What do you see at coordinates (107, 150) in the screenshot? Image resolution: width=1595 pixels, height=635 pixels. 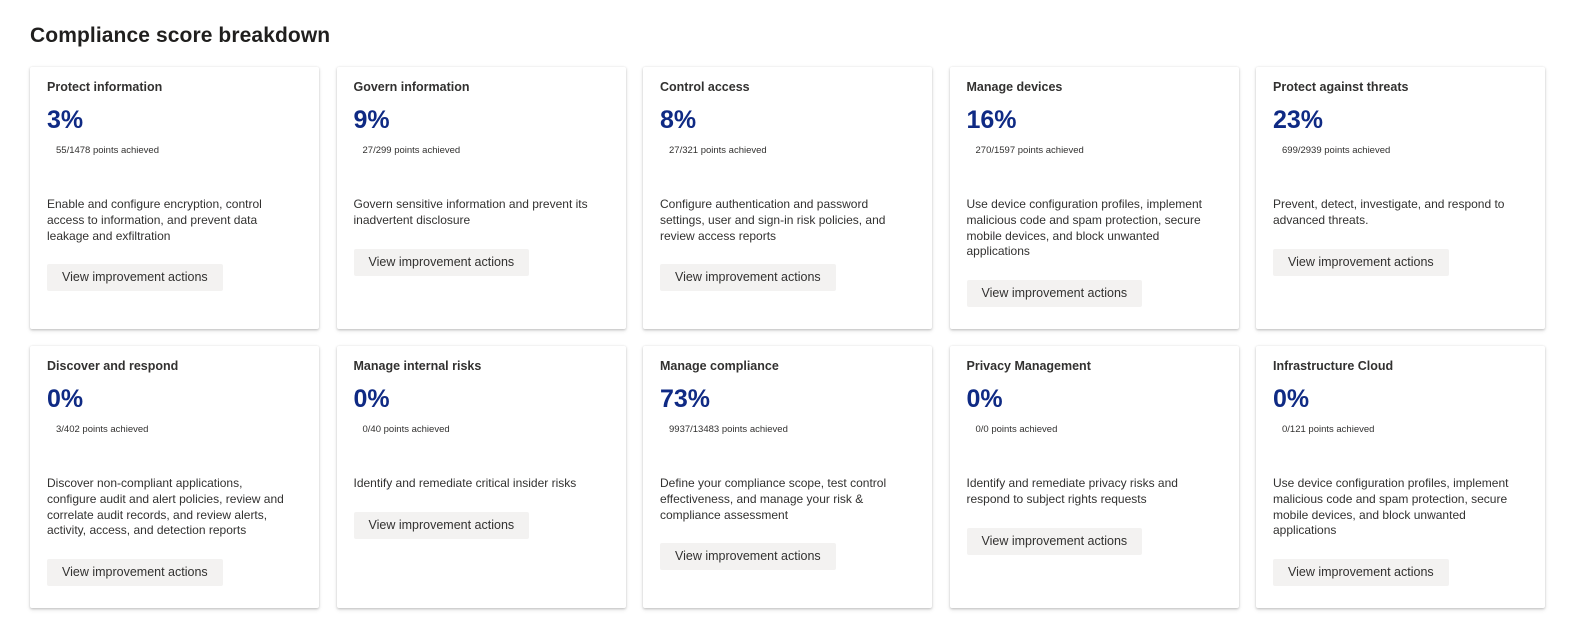 I see `card-points: 55/1478 points achieved` at bounding box center [107, 150].